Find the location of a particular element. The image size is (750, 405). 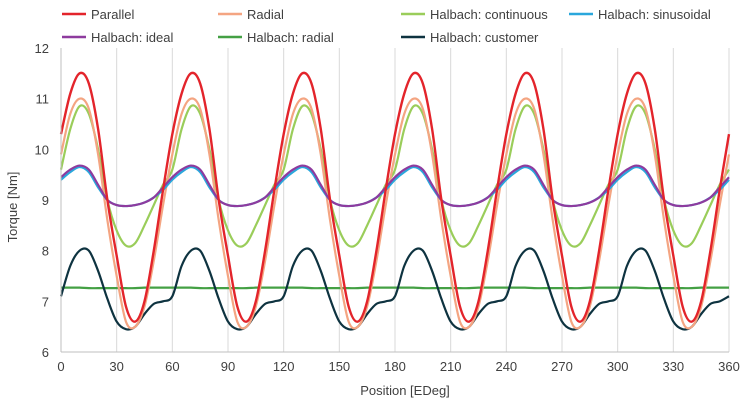

y-axis-title: Torque [Nm] is located at coordinates (12, 207).